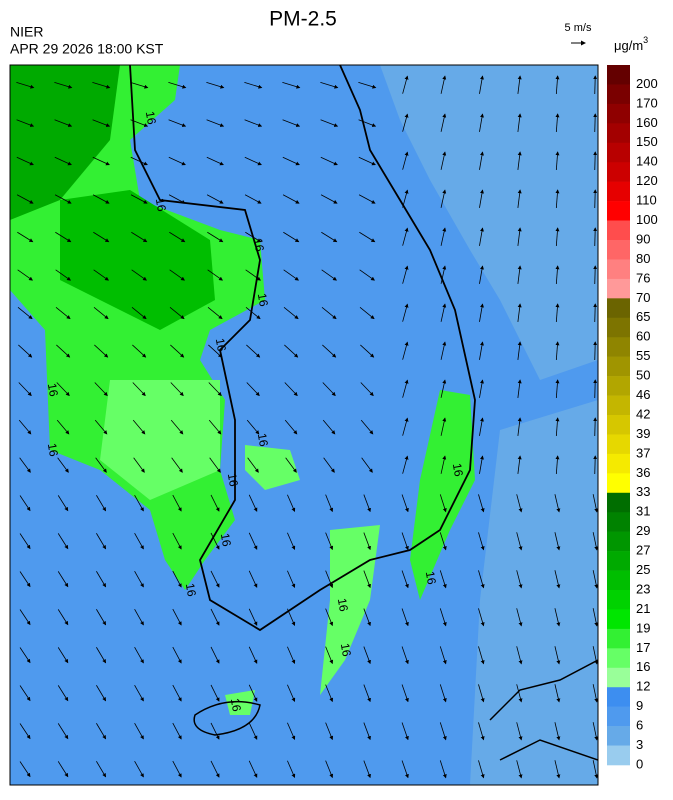  Describe the element at coordinates (643, 355) in the screenshot. I see `colorbar-label: 55` at that location.